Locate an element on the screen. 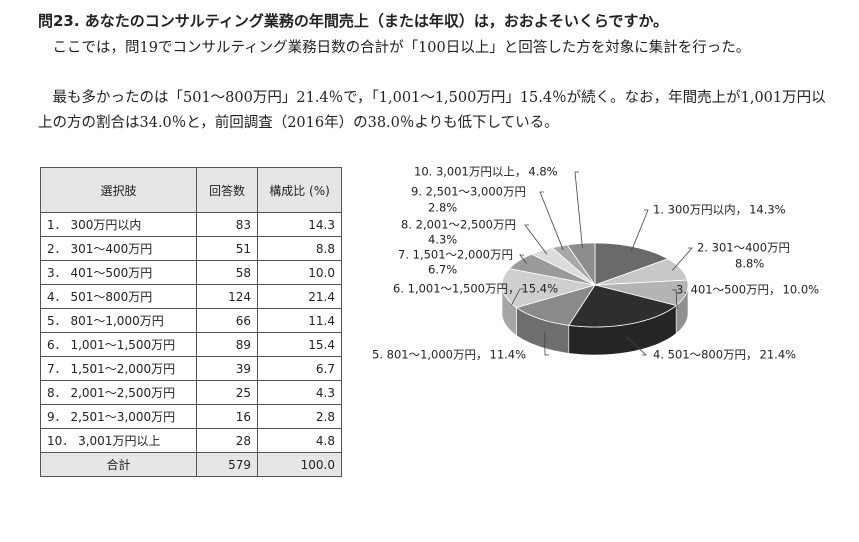 This screenshot has width=859, height=542. table-row: 2． 301～400万円 51 8.8 is located at coordinates (191, 248).